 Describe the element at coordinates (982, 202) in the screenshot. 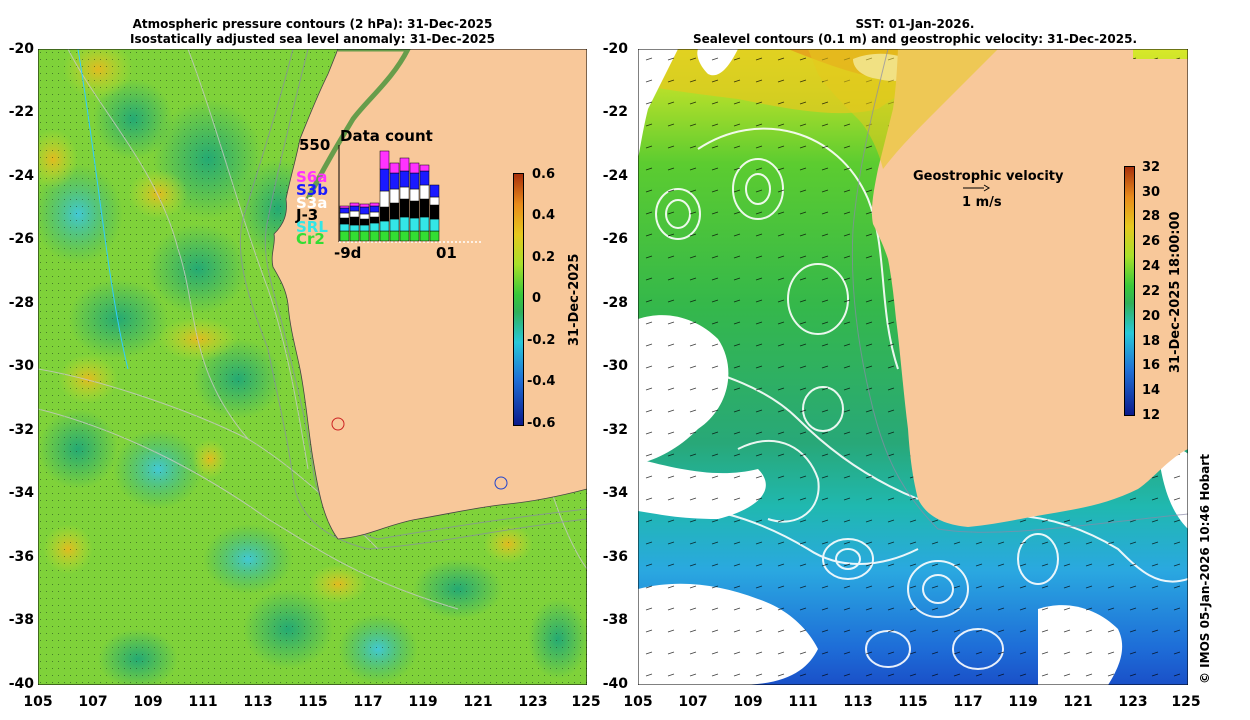

I see `velocity-legend-scale: 1 m/s` at that location.